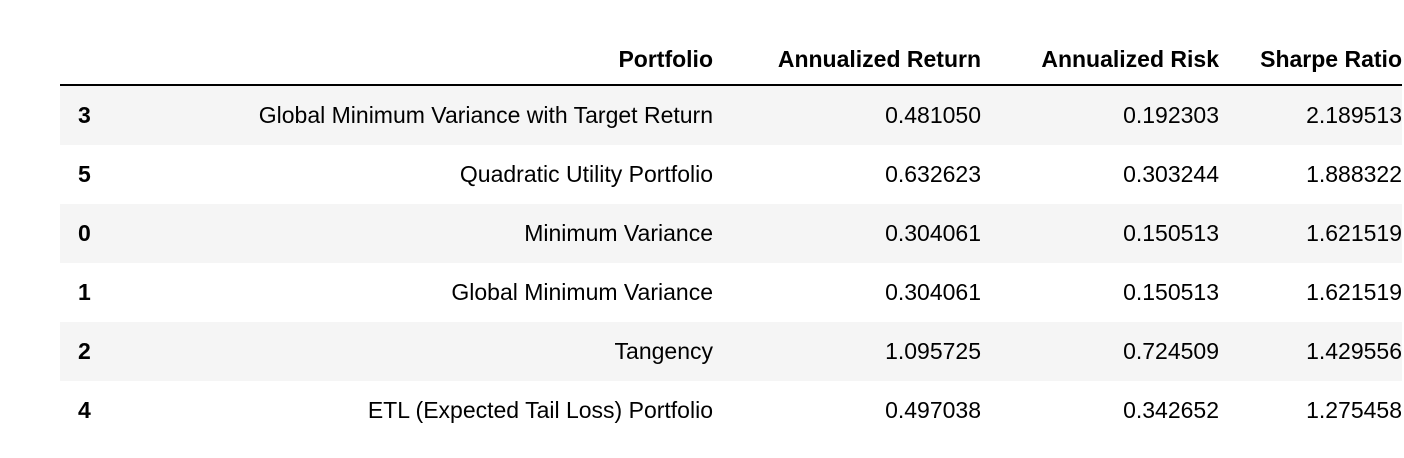 This screenshot has width=1404, height=458. I want to click on annualized-risk-cell: 0.303244, so click(1171, 174).